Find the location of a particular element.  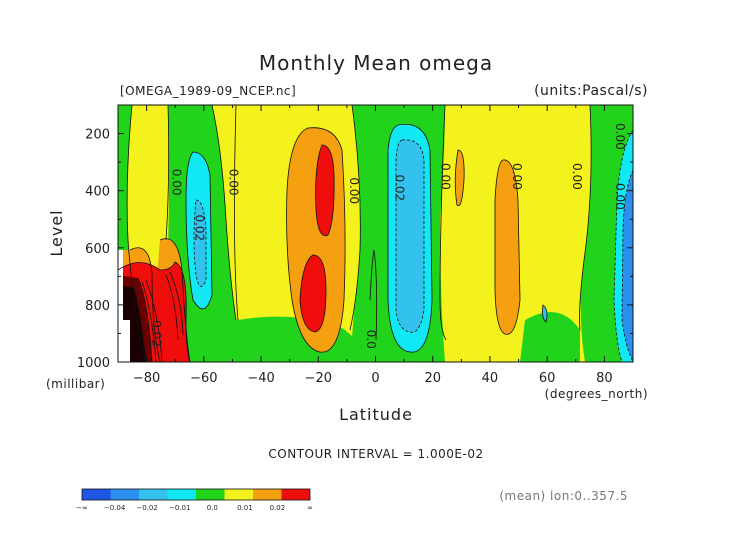

contour-interval-text: CONTOUR INTERVAL = 1.000E-02 is located at coordinates (375, 454).